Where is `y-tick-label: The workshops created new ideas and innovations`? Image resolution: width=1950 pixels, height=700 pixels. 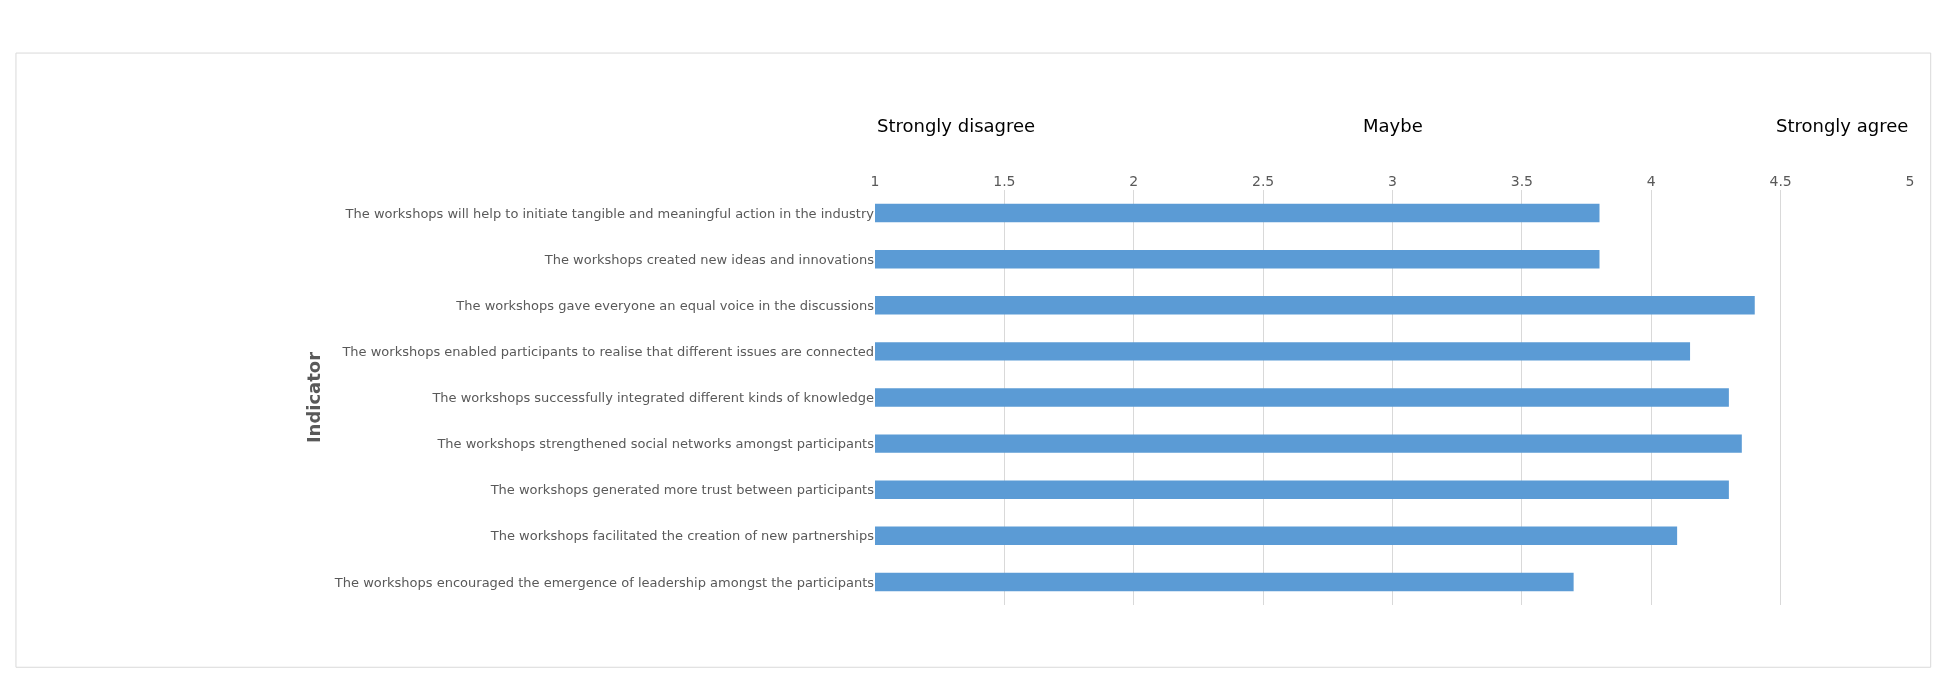 y-tick-label: The workshops created new ideas and innovations is located at coordinates (709, 259).